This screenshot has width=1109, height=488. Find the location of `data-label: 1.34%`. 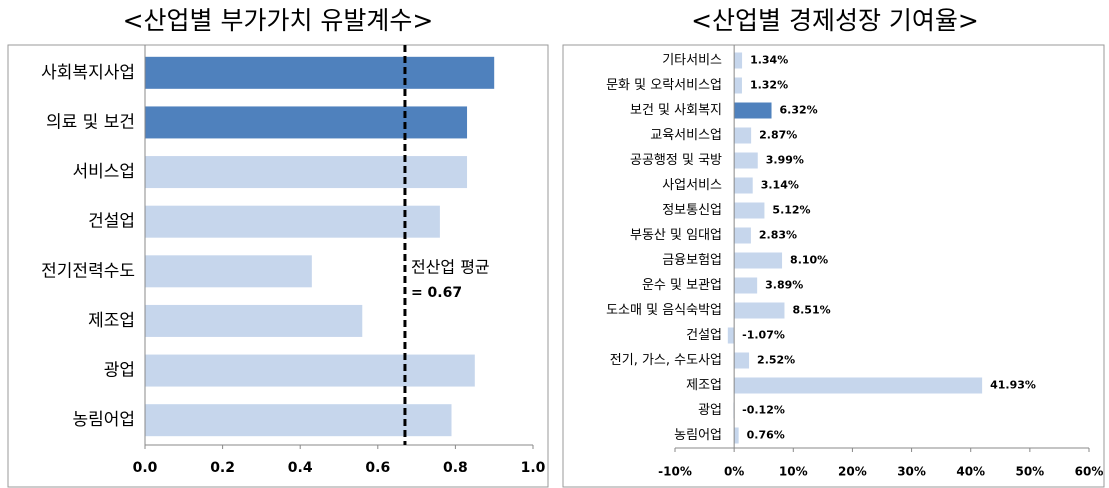

data-label: 1.34% is located at coordinates (769, 60).